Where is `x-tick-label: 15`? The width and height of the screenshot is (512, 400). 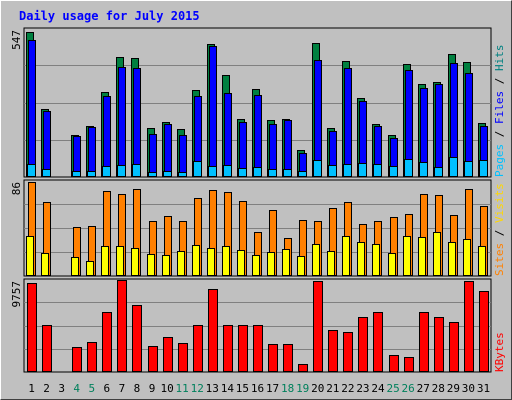 x-tick-label: 15 is located at coordinates (242, 388).